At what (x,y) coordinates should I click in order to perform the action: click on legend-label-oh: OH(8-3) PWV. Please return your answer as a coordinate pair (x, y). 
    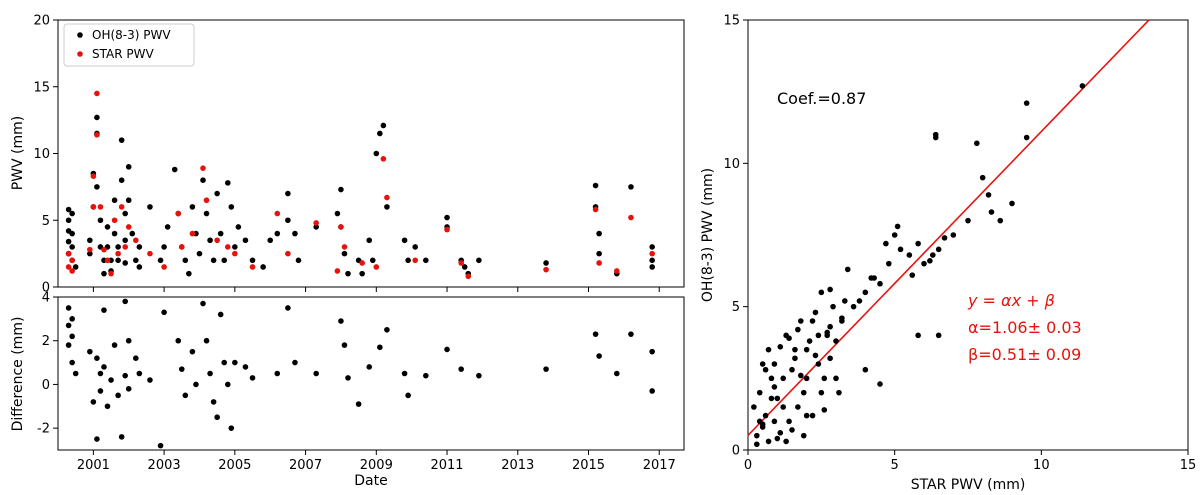
    Looking at the image, I should click on (131, 35).